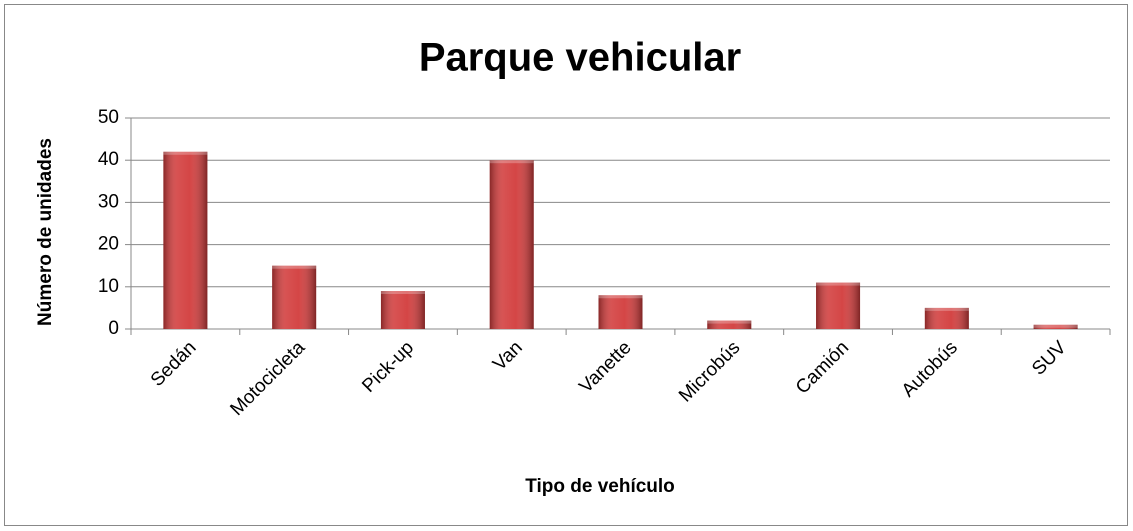 The height and width of the screenshot is (531, 1133). I want to click on y-axis-label: Número de unidades, so click(45, 232).